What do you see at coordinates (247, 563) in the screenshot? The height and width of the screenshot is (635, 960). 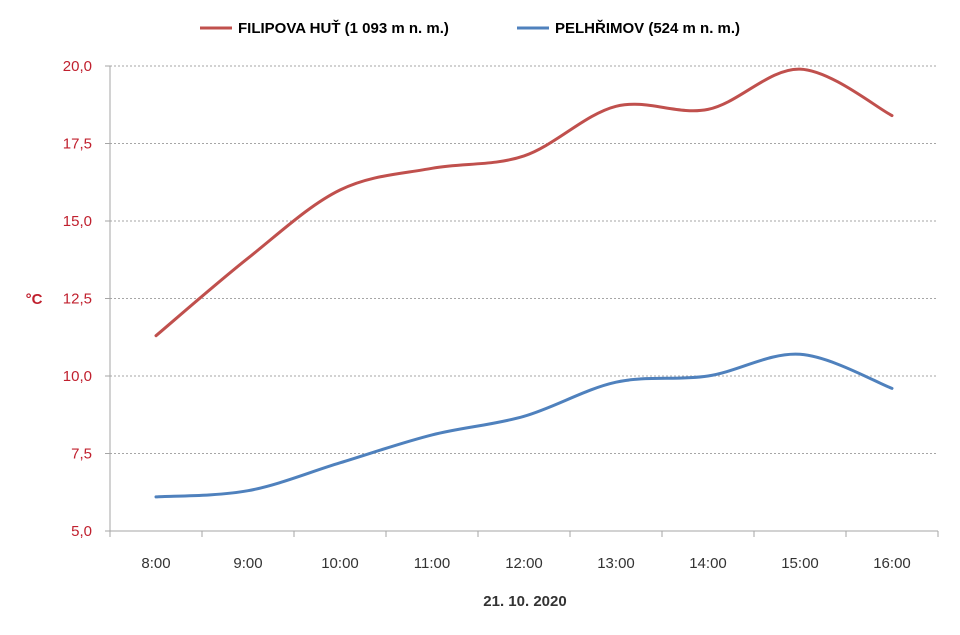 I see `x-tick-label: 9:00` at bounding box center [247, 563].